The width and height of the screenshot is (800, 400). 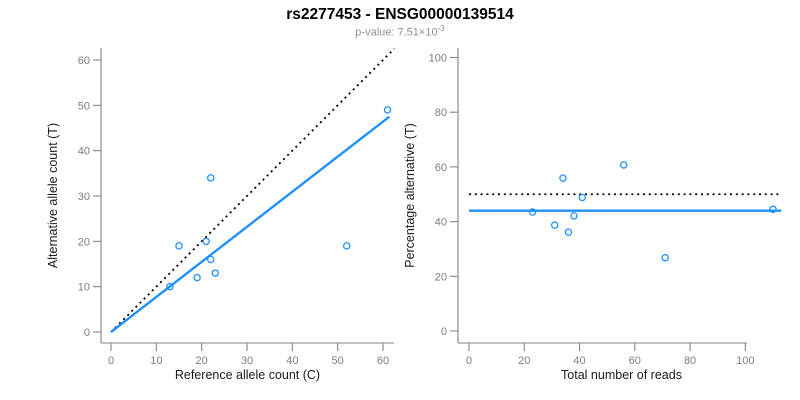 What do you see at coordinates (84, 197) in the screenshot?
I see `y-tick-label: 30` at bounding box center [84, 197].